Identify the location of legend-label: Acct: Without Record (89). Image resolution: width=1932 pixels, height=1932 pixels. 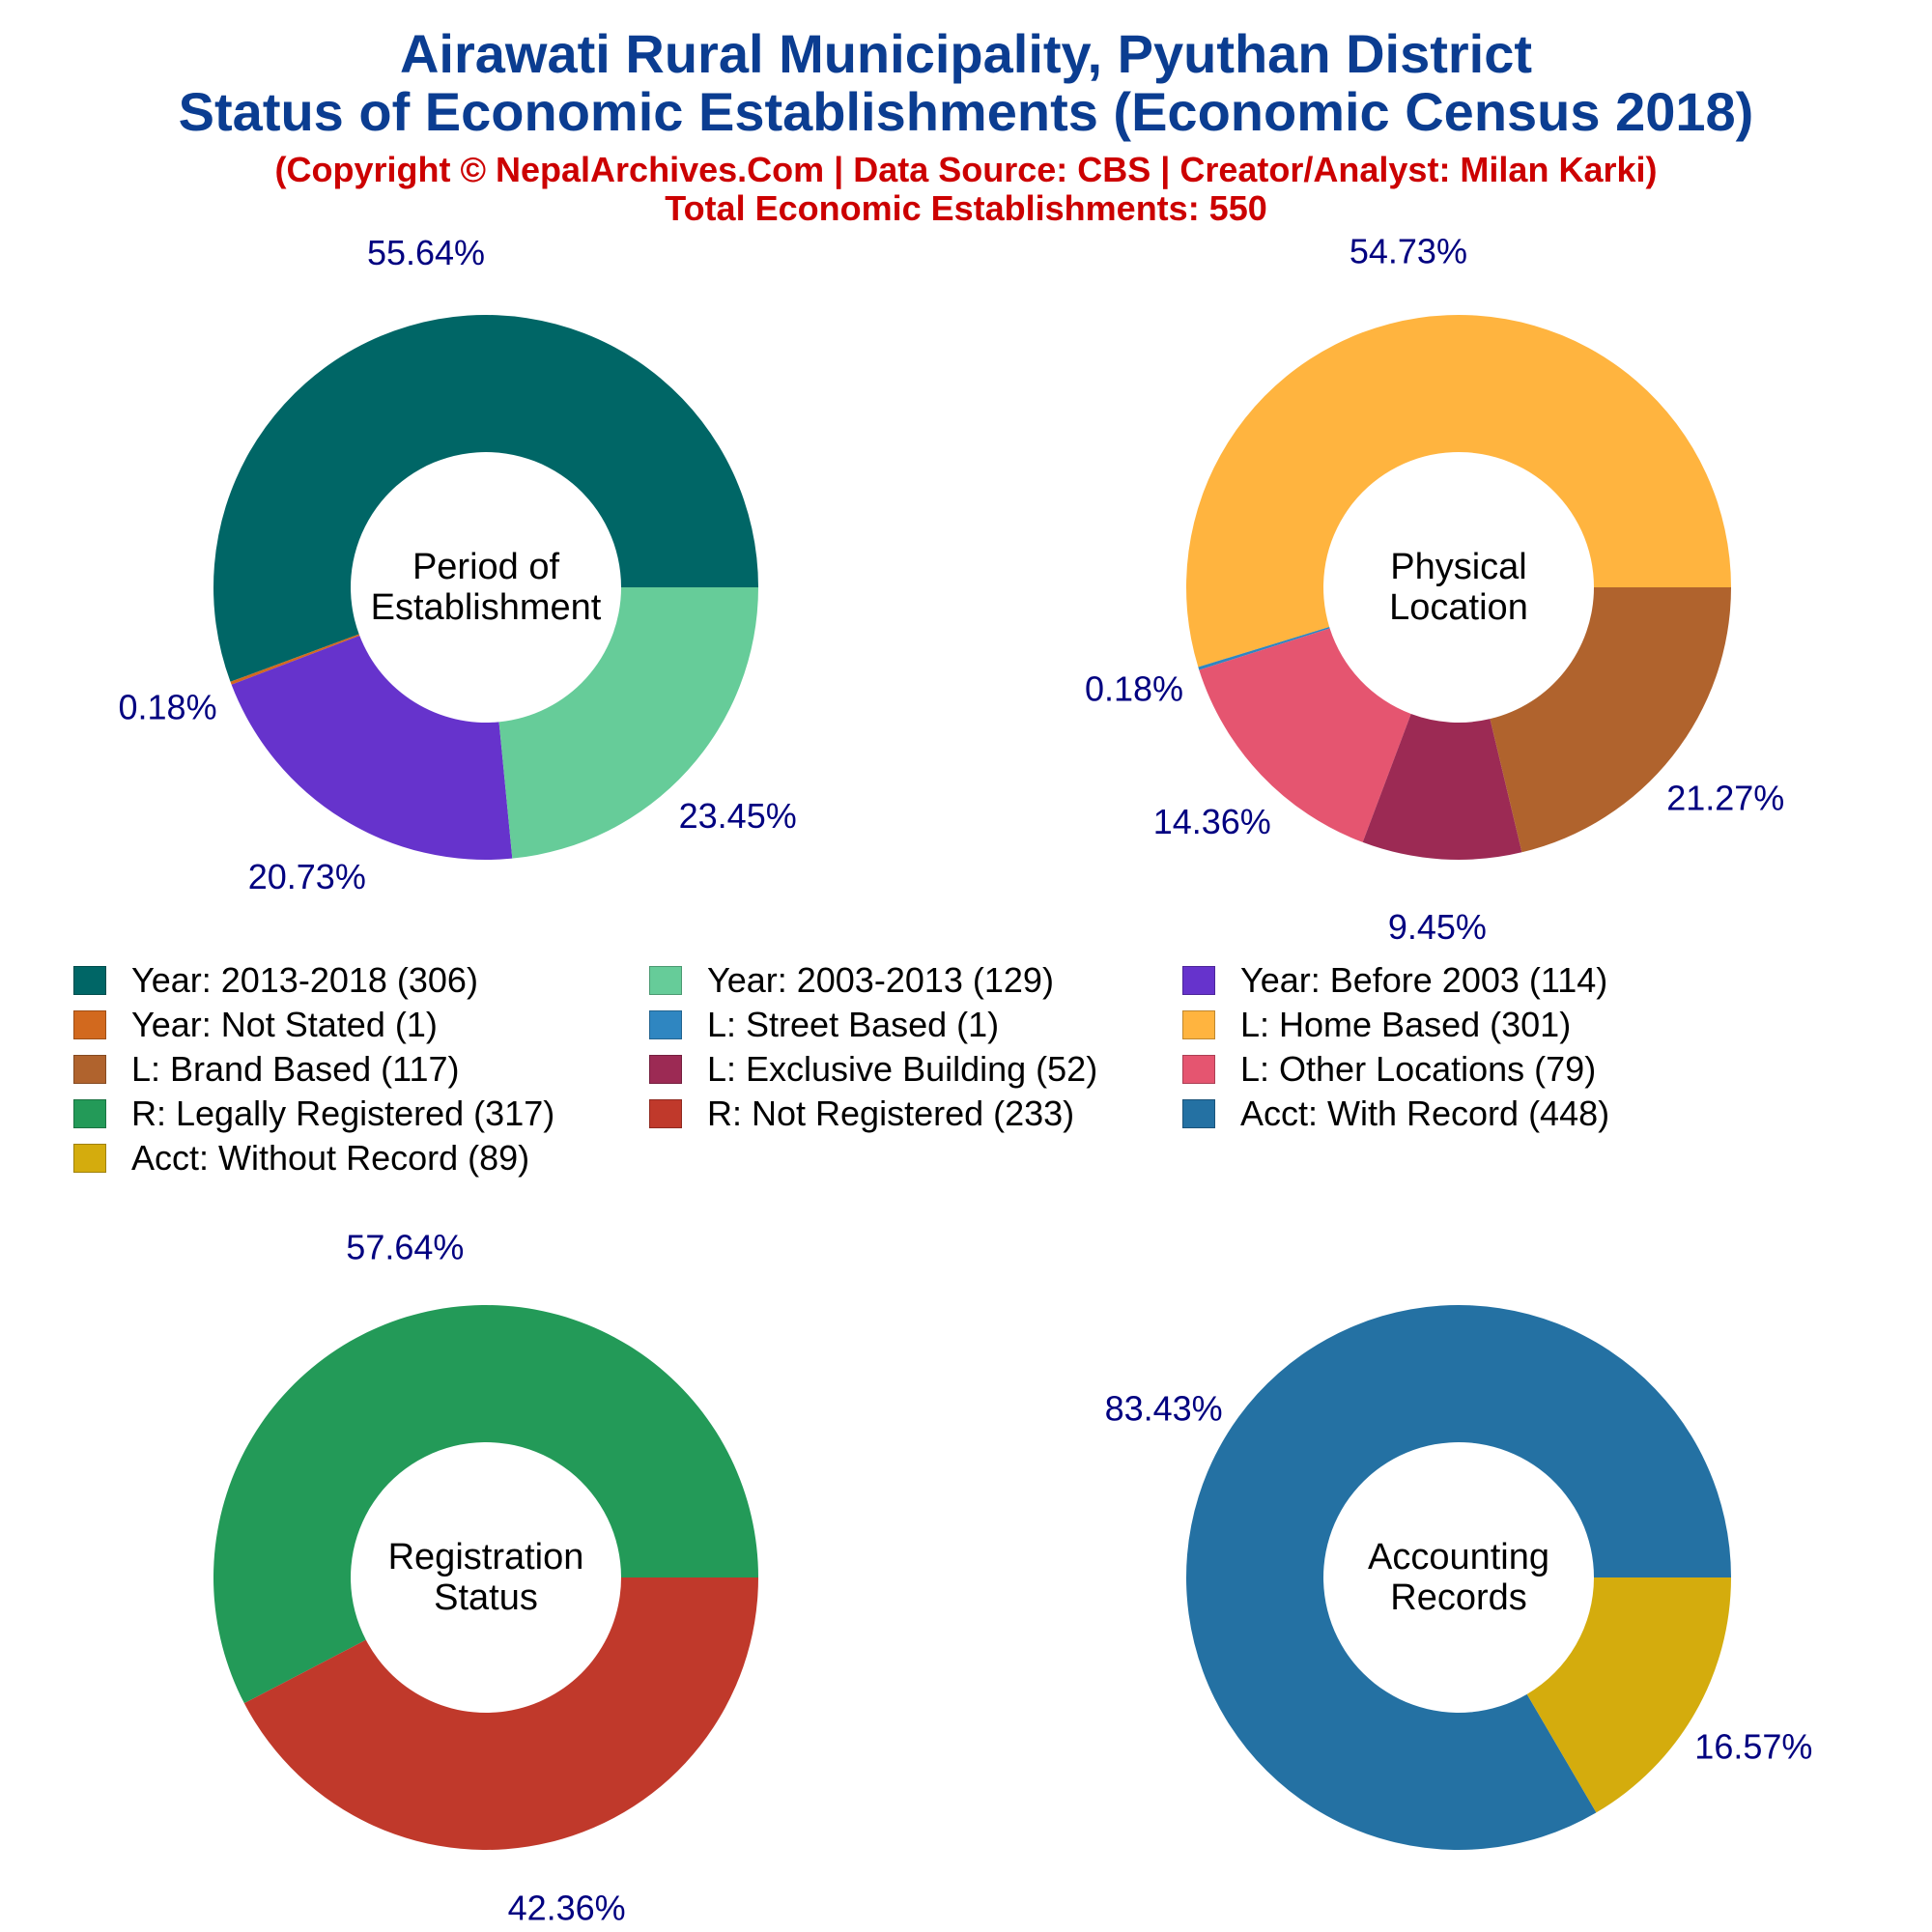
(330, 1158).